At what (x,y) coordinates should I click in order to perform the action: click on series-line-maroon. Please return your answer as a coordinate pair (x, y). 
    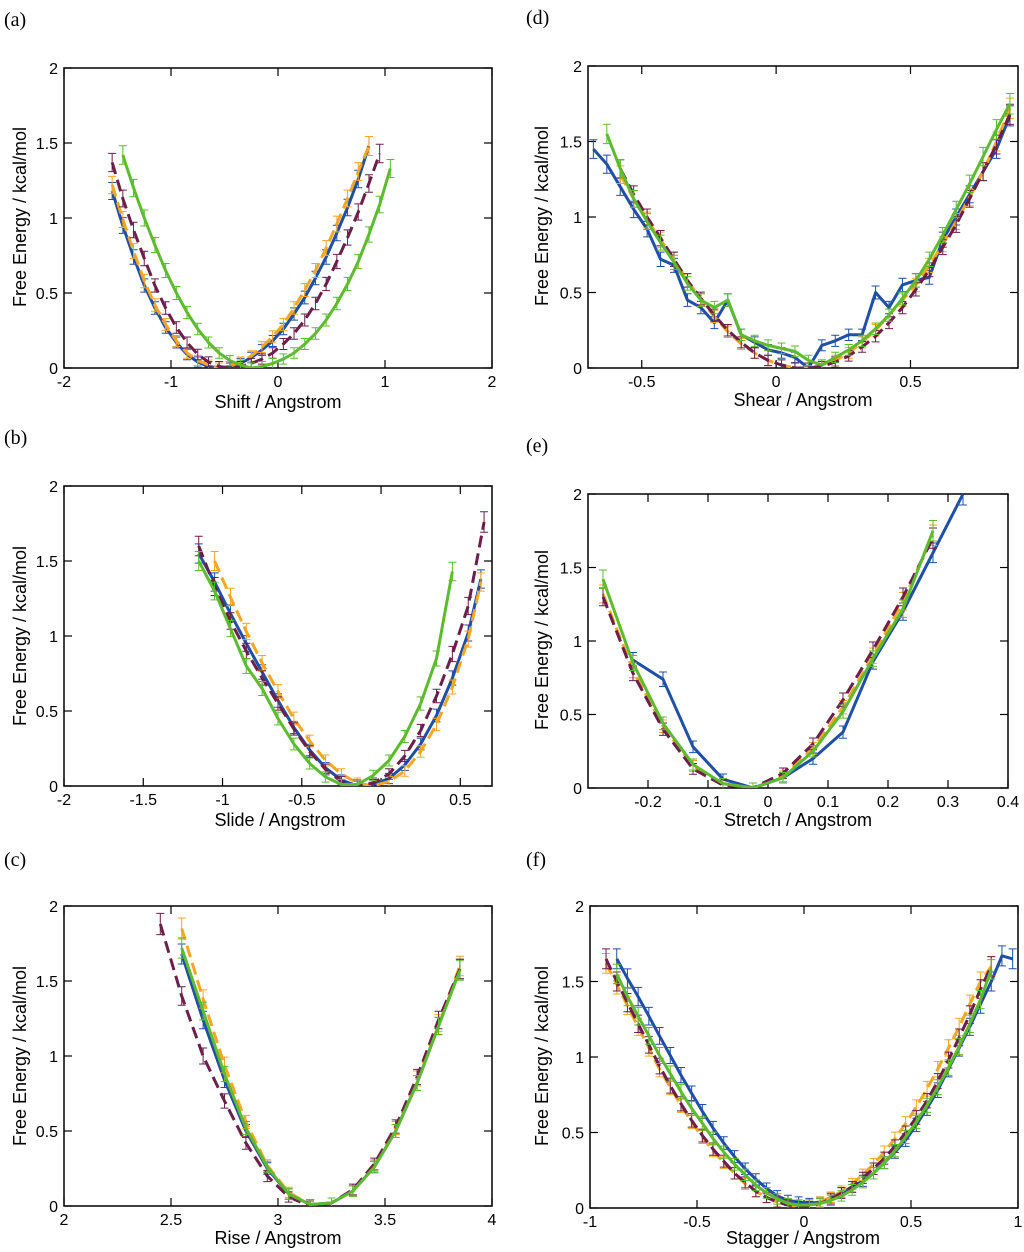
    Looking at the image, I should click on (310, 1064).